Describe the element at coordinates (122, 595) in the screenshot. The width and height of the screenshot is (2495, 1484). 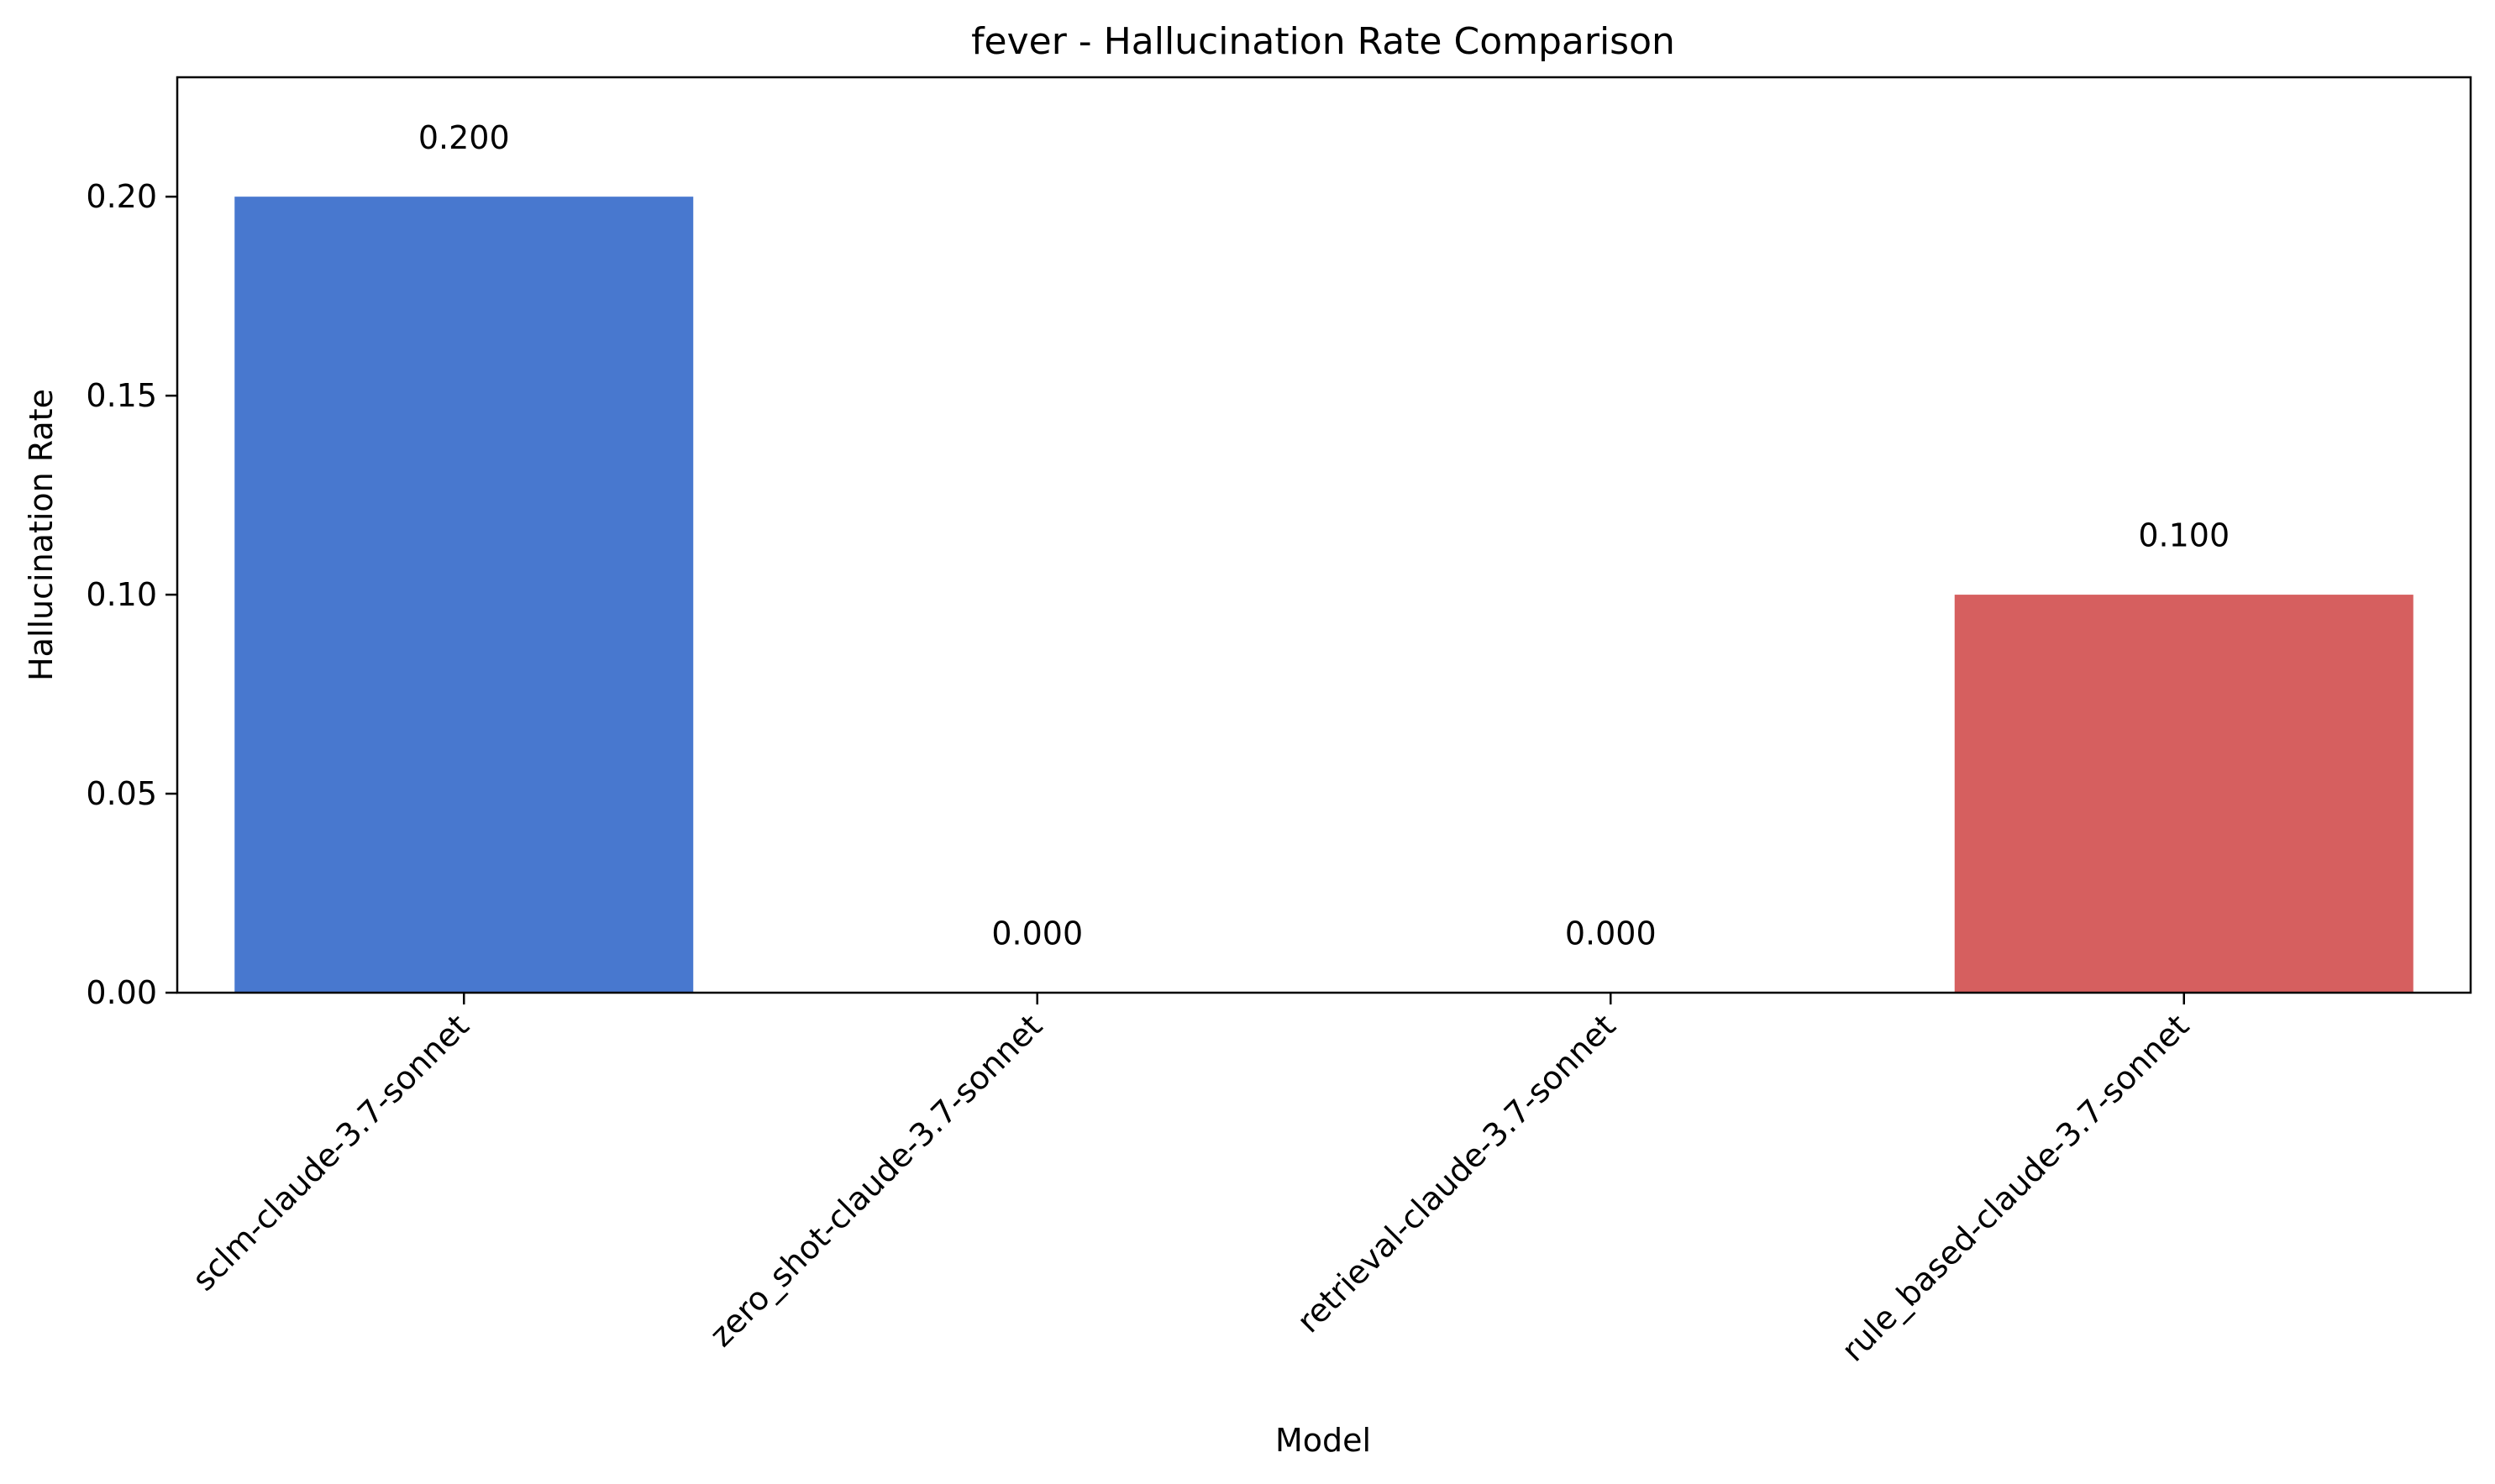
I see `y-tick-label: 0.10` at that location.